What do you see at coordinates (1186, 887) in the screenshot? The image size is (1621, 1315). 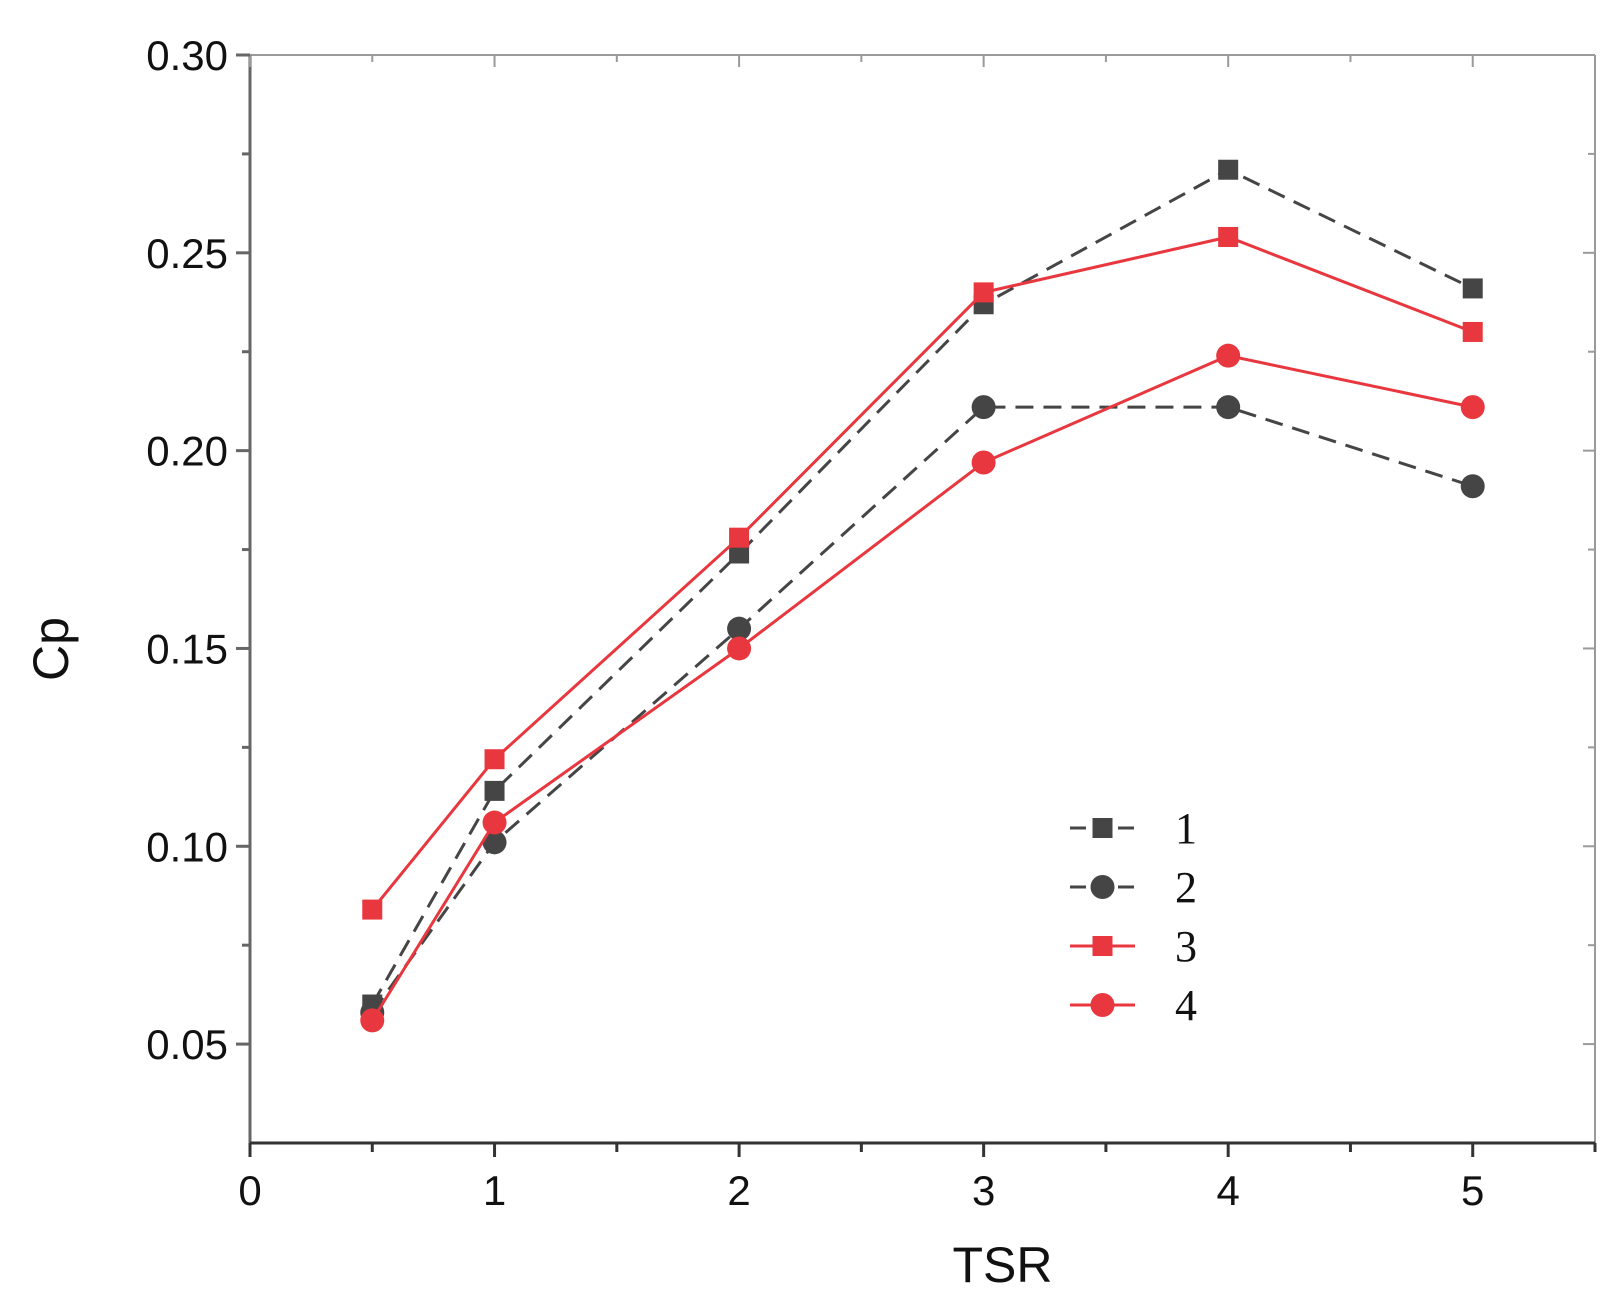 I see `legend-label: 2` at bounding box center [1186, 887].